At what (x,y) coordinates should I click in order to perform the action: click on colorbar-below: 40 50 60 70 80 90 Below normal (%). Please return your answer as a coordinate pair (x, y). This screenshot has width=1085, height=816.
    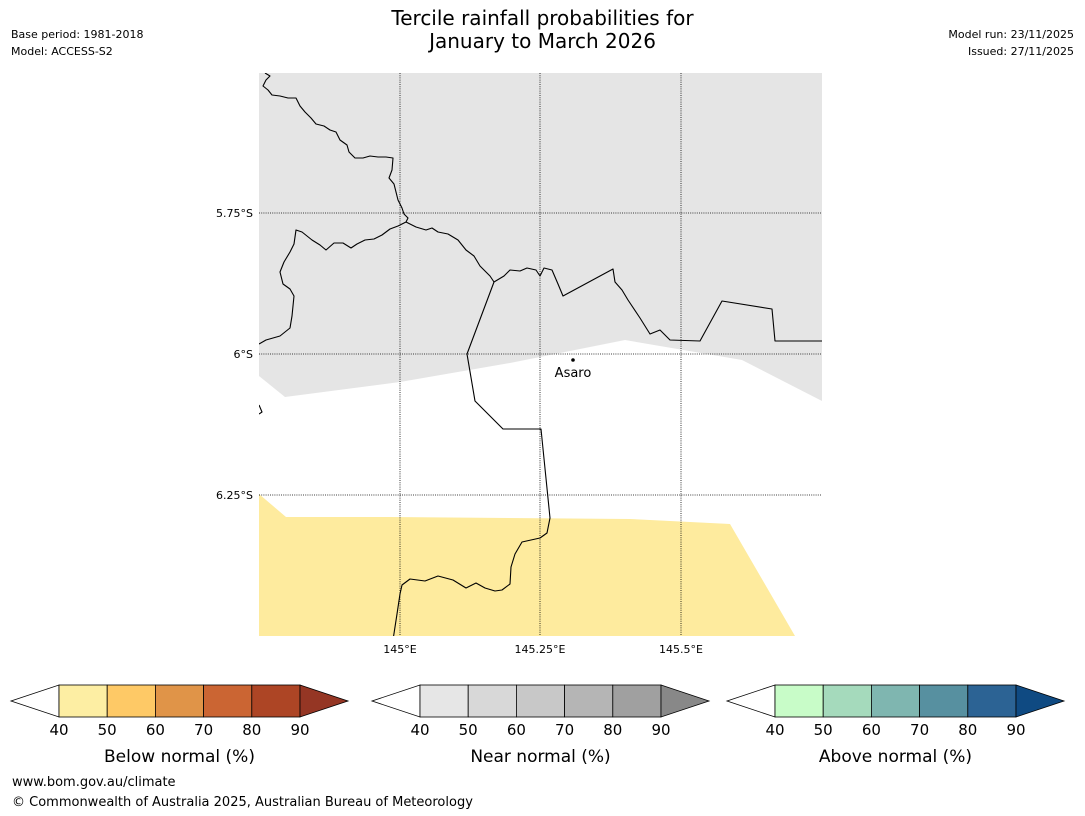
    Looking at the image, I should click on (179, 725).